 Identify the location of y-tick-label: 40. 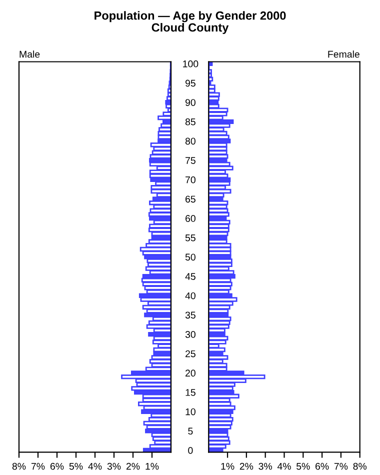
(190, 296).